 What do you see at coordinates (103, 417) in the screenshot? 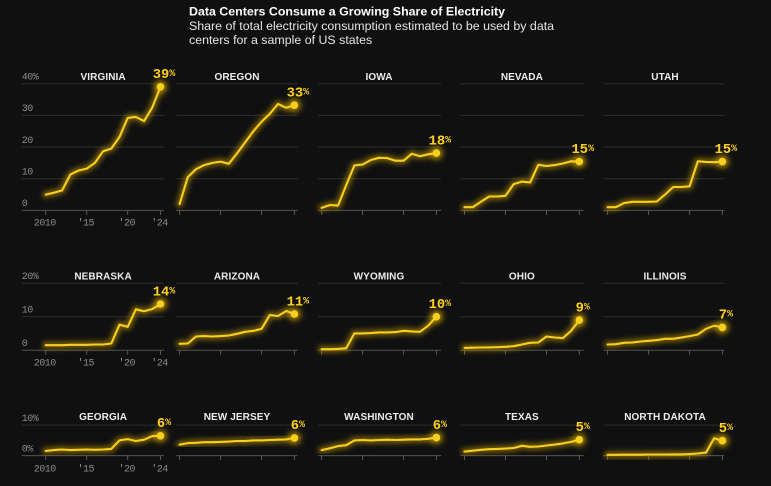
I see `svg-text: GEORGIA` at bounding box center [103, 417].